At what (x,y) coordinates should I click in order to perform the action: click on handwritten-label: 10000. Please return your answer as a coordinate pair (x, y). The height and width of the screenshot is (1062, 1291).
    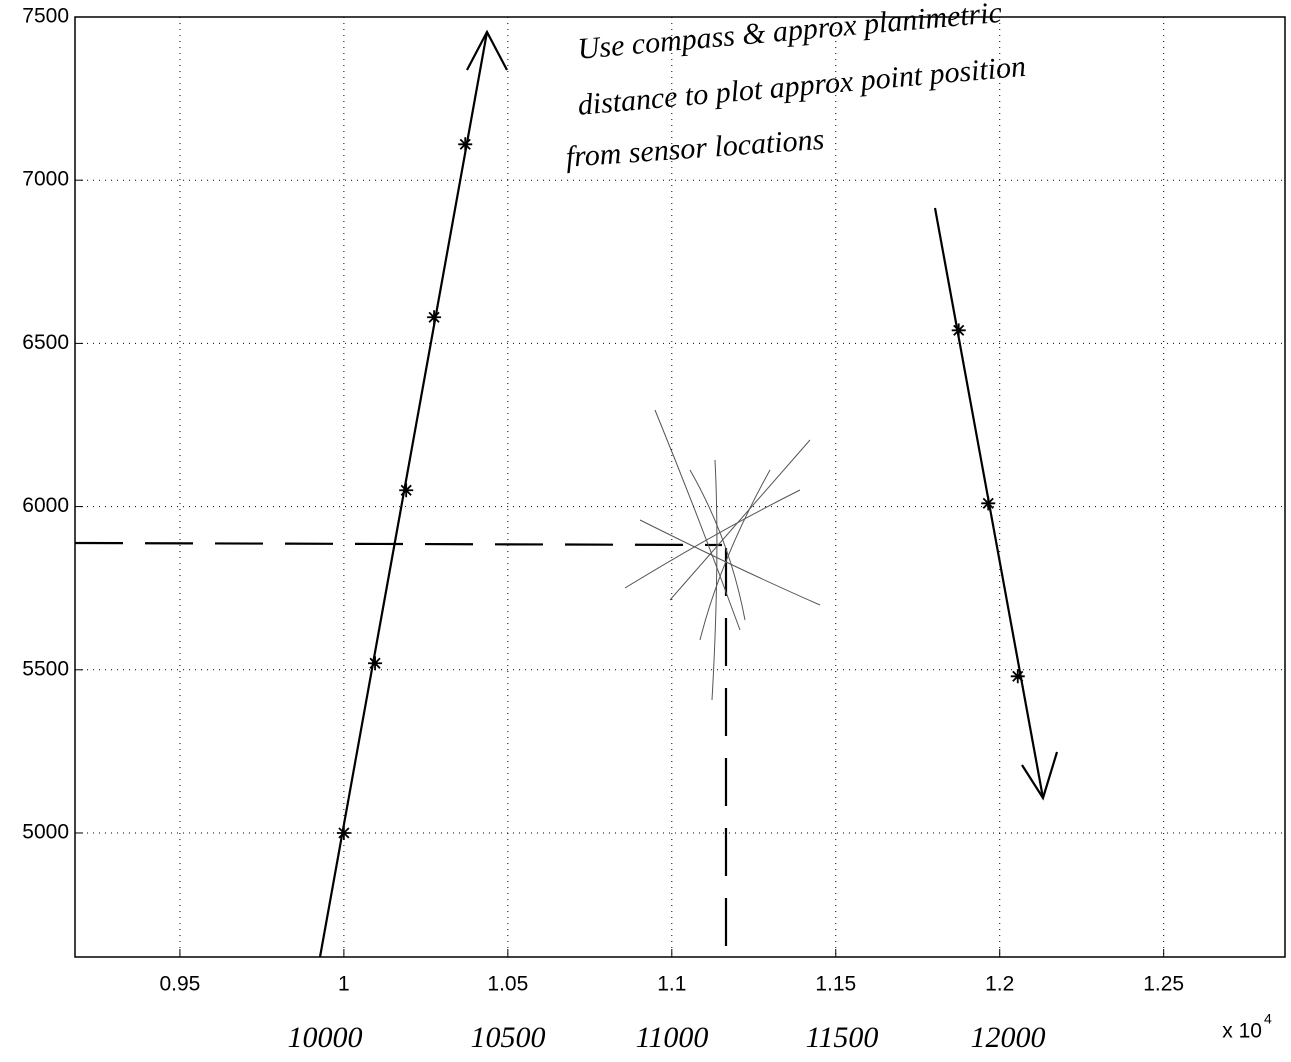
    Looking at the image, I should click on (325, 1037).